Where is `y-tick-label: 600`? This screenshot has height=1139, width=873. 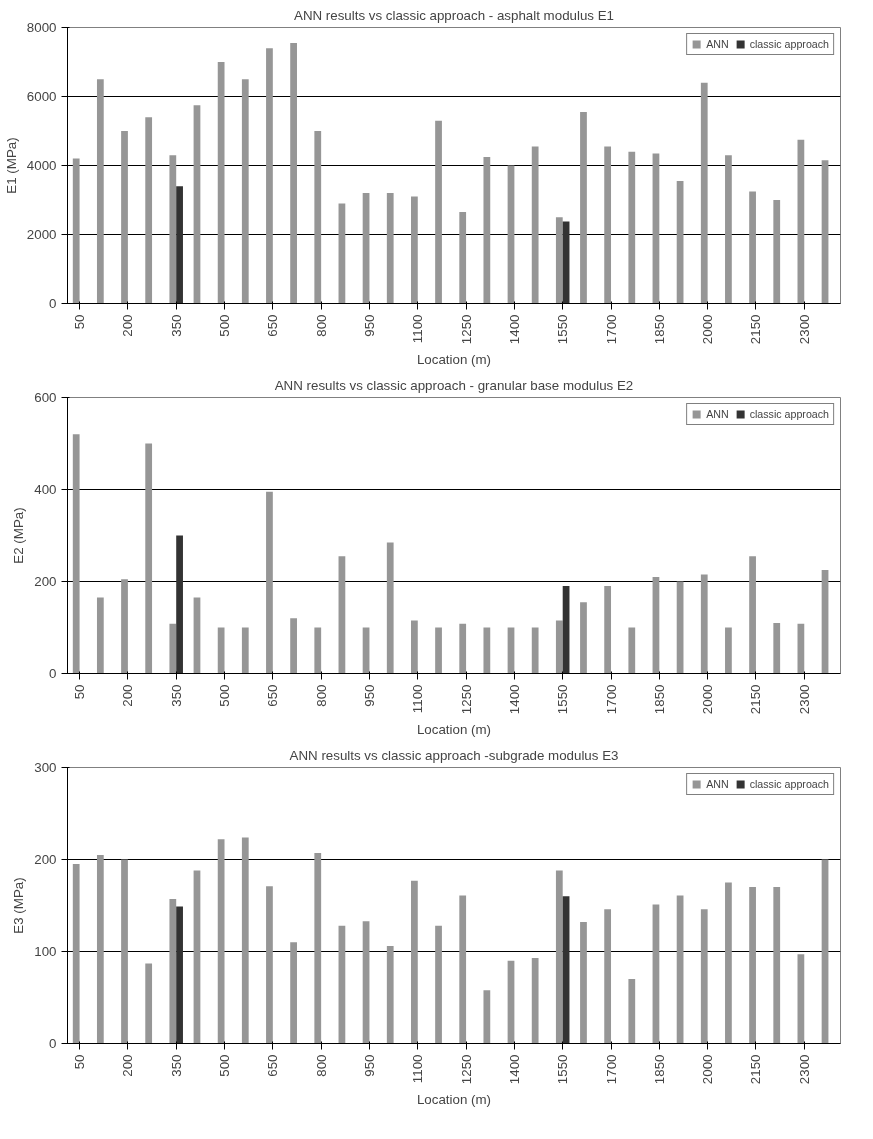
y-tick-label: 600 is located at coordinates (45, 397).